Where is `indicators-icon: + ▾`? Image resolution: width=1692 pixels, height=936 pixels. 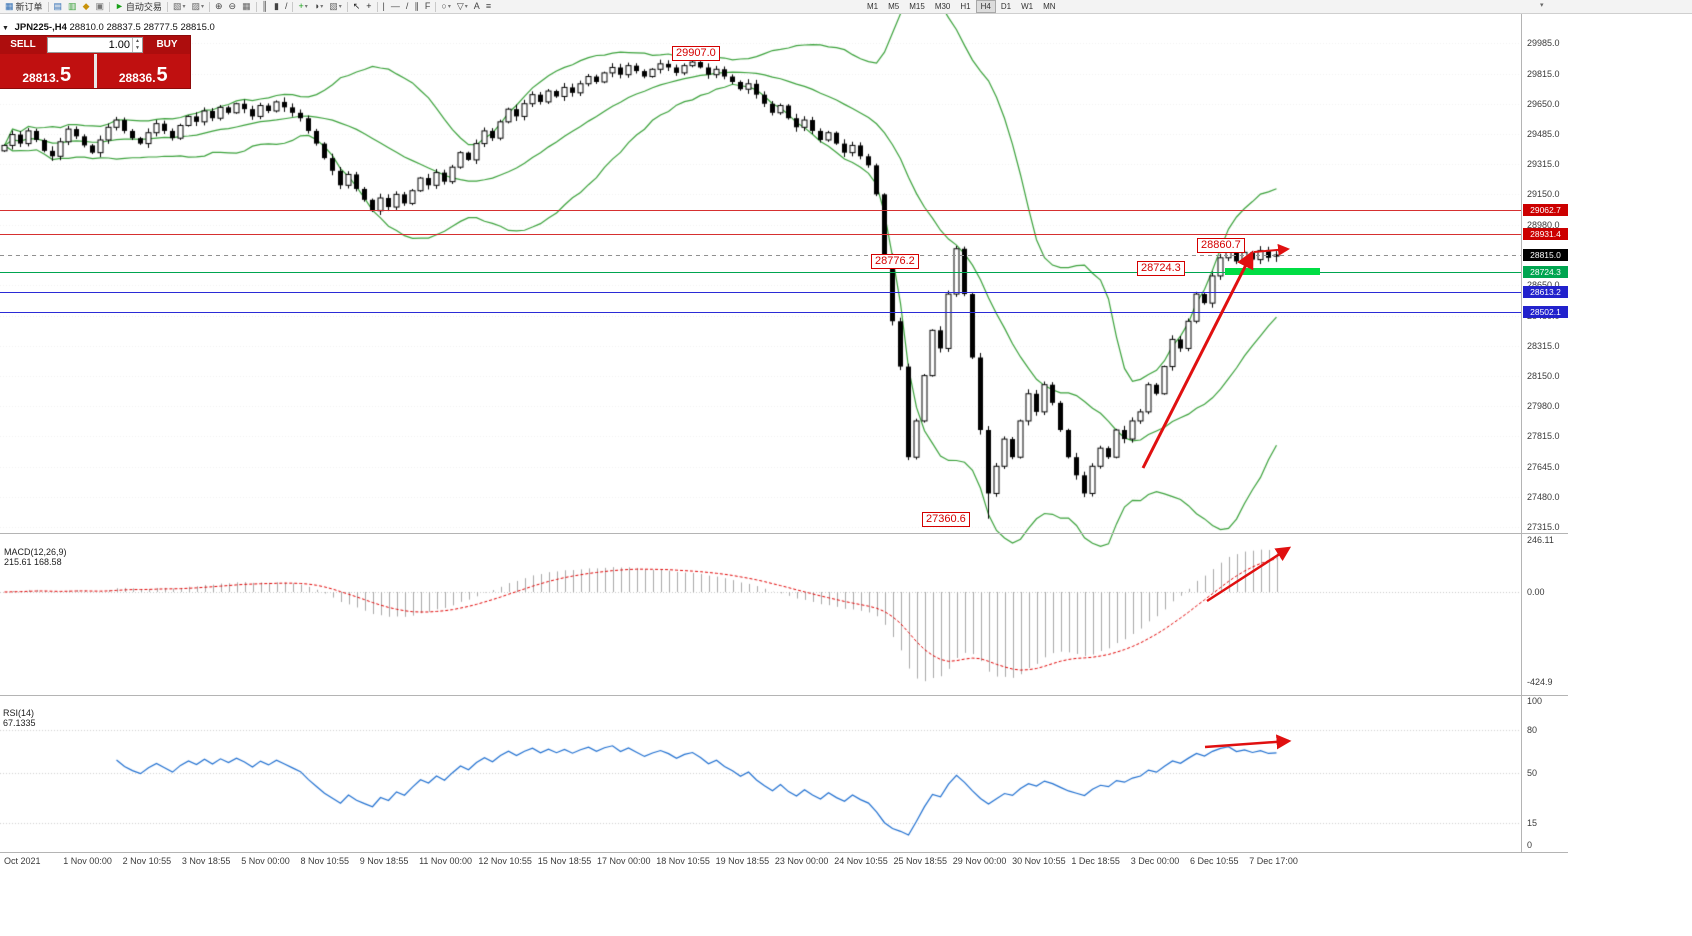
indicators-icon: + ▾ is located at coordinates (302, 6).